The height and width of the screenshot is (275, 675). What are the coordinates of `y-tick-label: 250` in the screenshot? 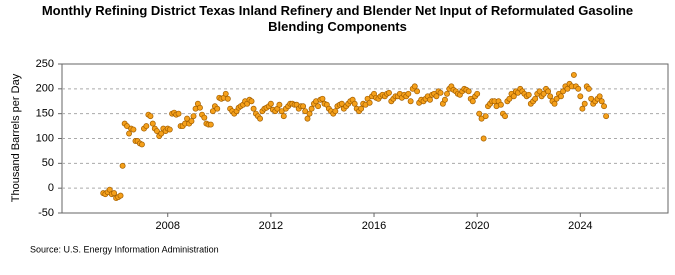 It's located at (45, 64).